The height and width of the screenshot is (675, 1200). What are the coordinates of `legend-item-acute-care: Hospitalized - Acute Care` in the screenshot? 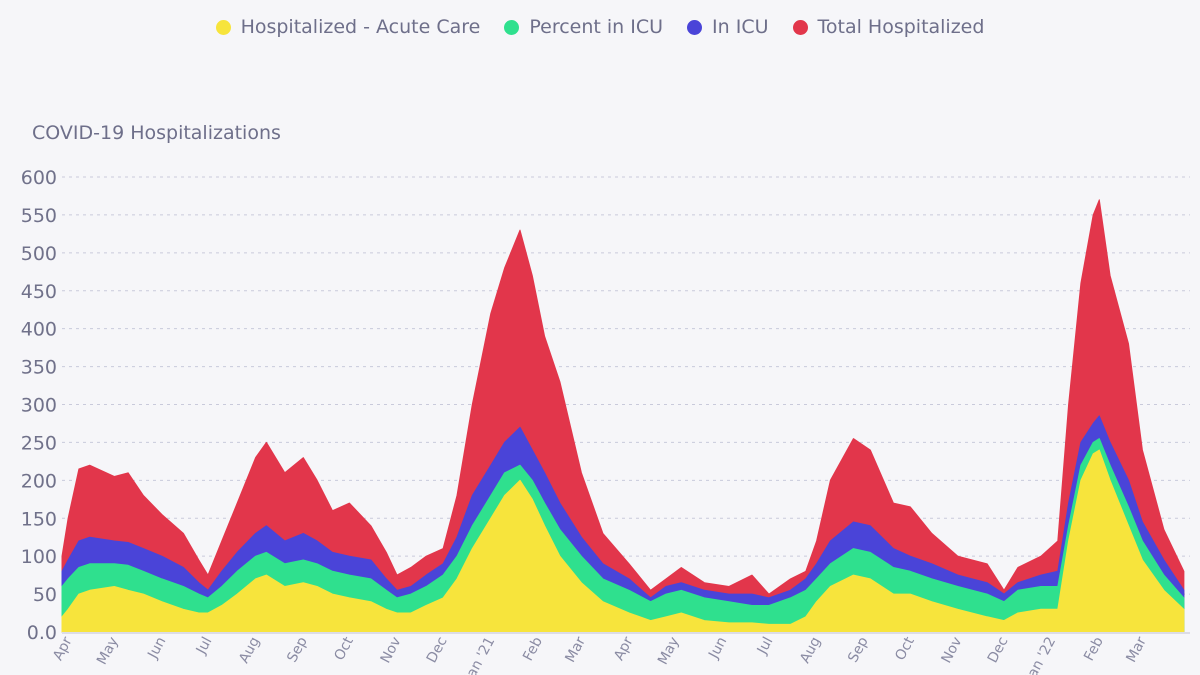 It's located at (348, 27).